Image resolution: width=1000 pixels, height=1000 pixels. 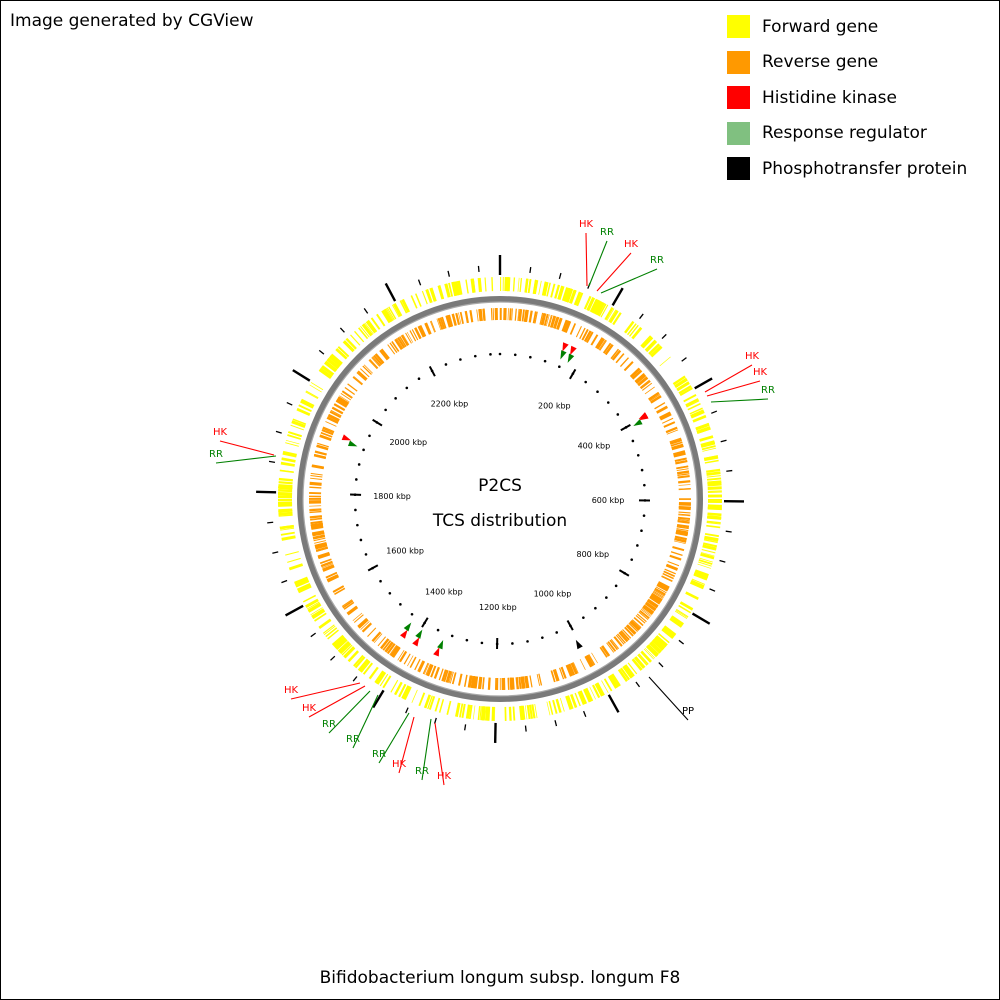 I want to click on scale-label: 2000 kbp, so click(x=408, y=442).